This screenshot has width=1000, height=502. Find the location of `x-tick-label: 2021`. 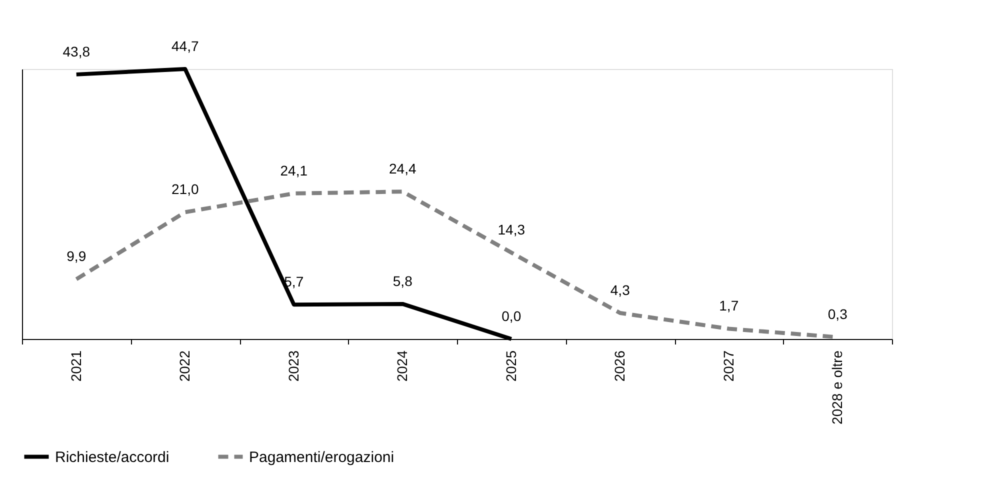

x-tick-label: 2021 is located at coordinates (76, 366).